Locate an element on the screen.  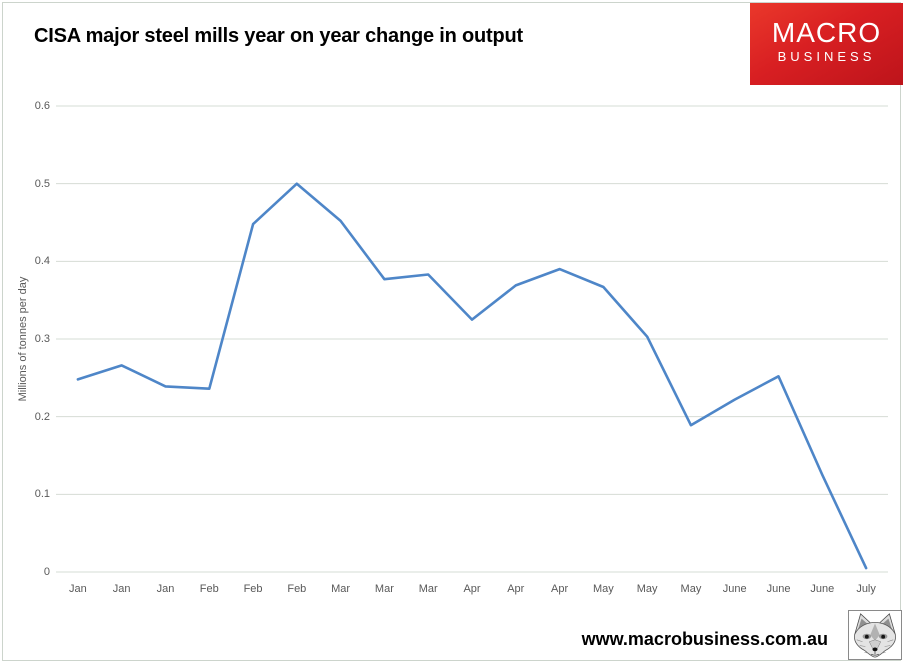
y-tick-label: 0.1 is located at coordinates (42, 494).